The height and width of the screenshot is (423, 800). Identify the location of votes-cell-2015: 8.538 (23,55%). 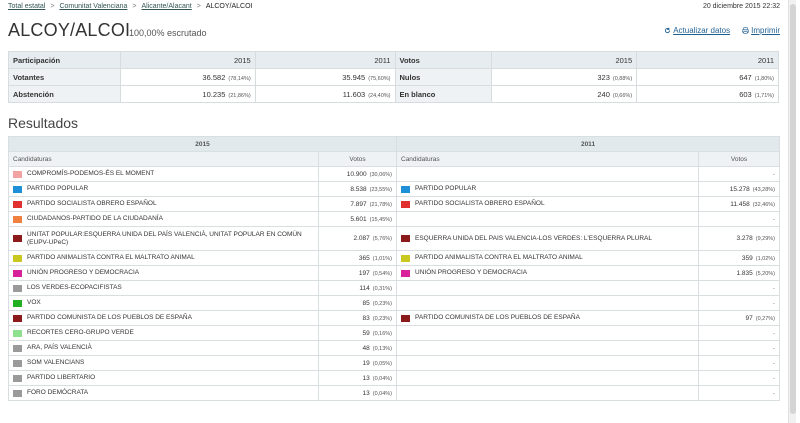
(357, 189).